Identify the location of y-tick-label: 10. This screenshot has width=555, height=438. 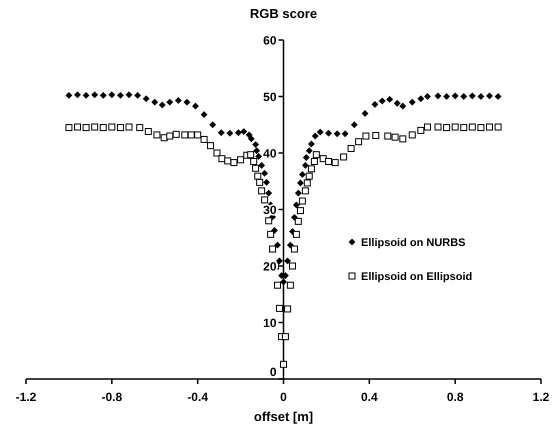
(270, 323).